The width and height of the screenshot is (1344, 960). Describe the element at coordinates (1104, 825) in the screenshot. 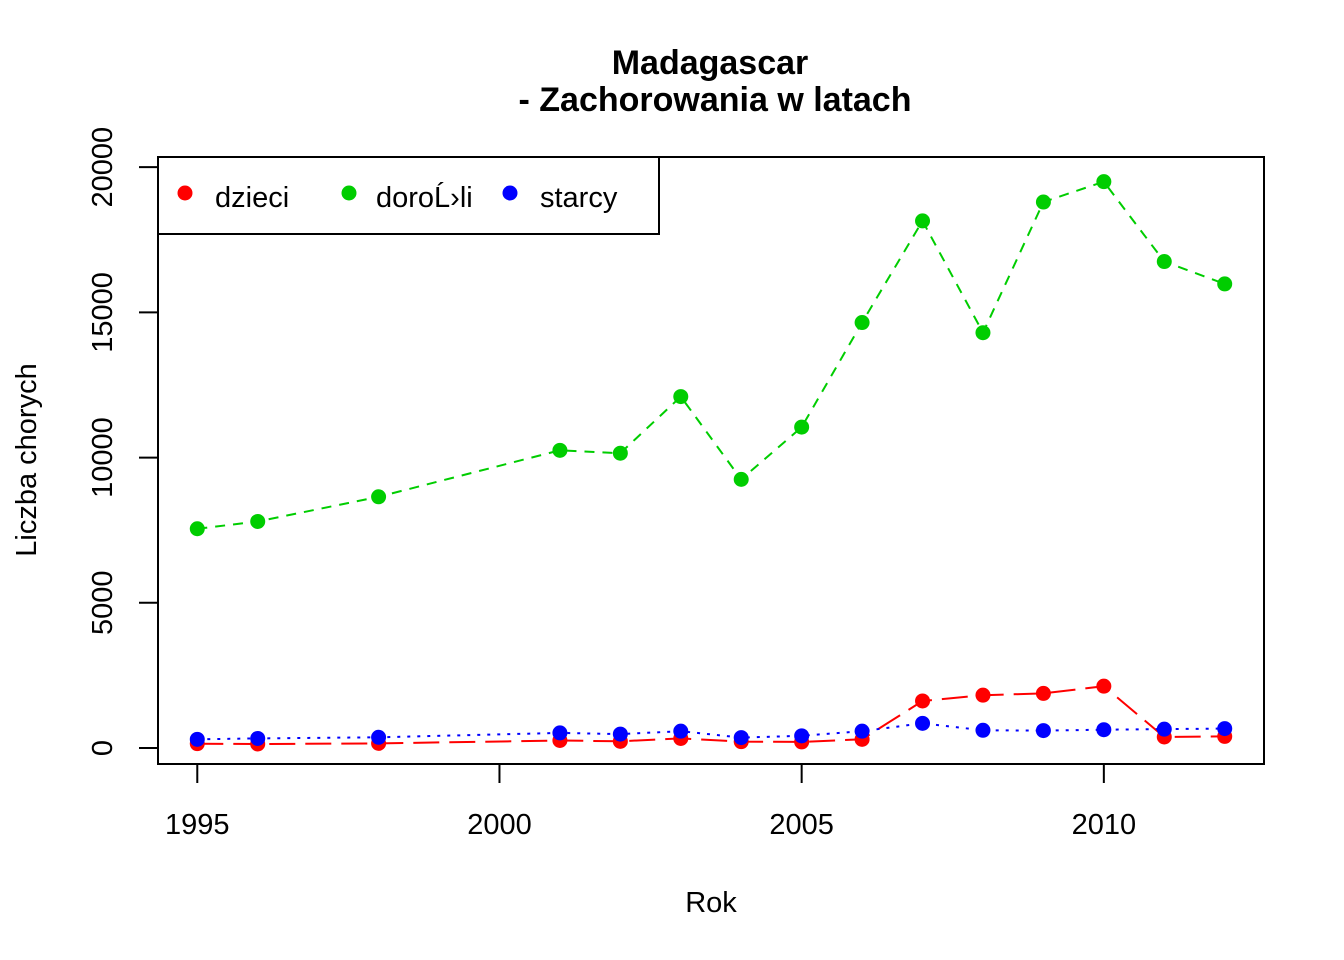

I see `x-tick-label: 2010` at that location.